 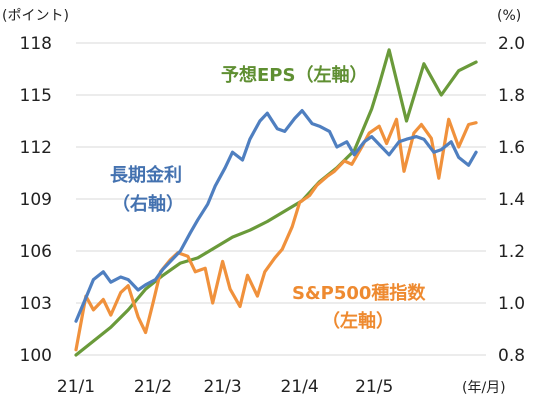 I want to click on left-tick-label: 106, so click(x=36, y=252).